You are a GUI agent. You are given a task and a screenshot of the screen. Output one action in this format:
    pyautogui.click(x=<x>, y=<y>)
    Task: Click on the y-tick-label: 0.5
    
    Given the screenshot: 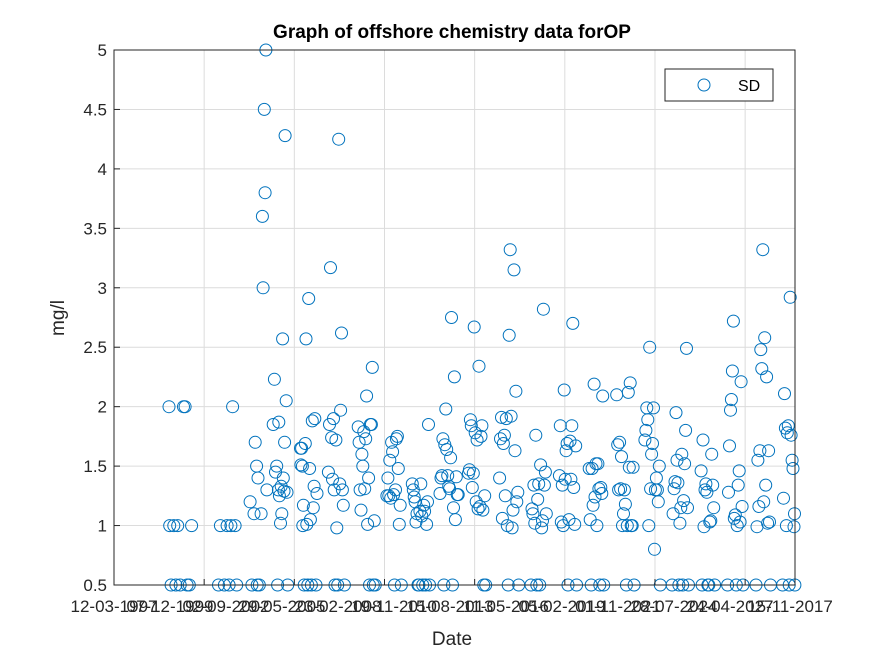 What is the action you would take?
    pyautogui.click(x=95, y=585)
    